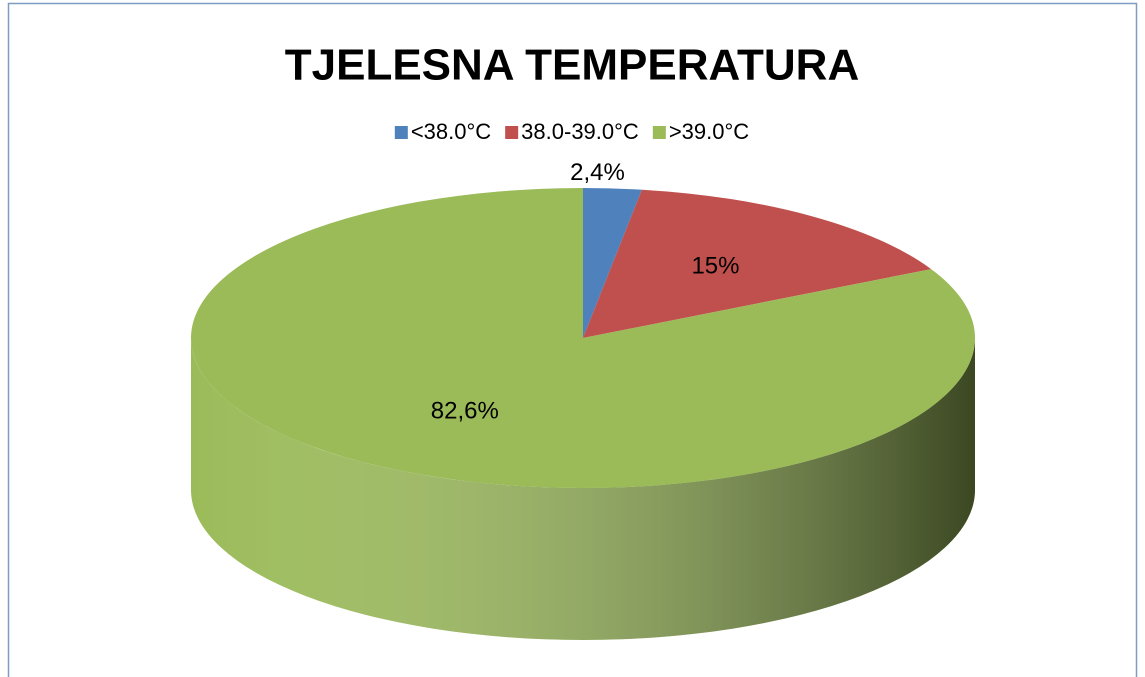 The height and width of the screenshot is (677, 1145). I want to click on legend-label: 38.0-39.0°C, so click(580, 131).